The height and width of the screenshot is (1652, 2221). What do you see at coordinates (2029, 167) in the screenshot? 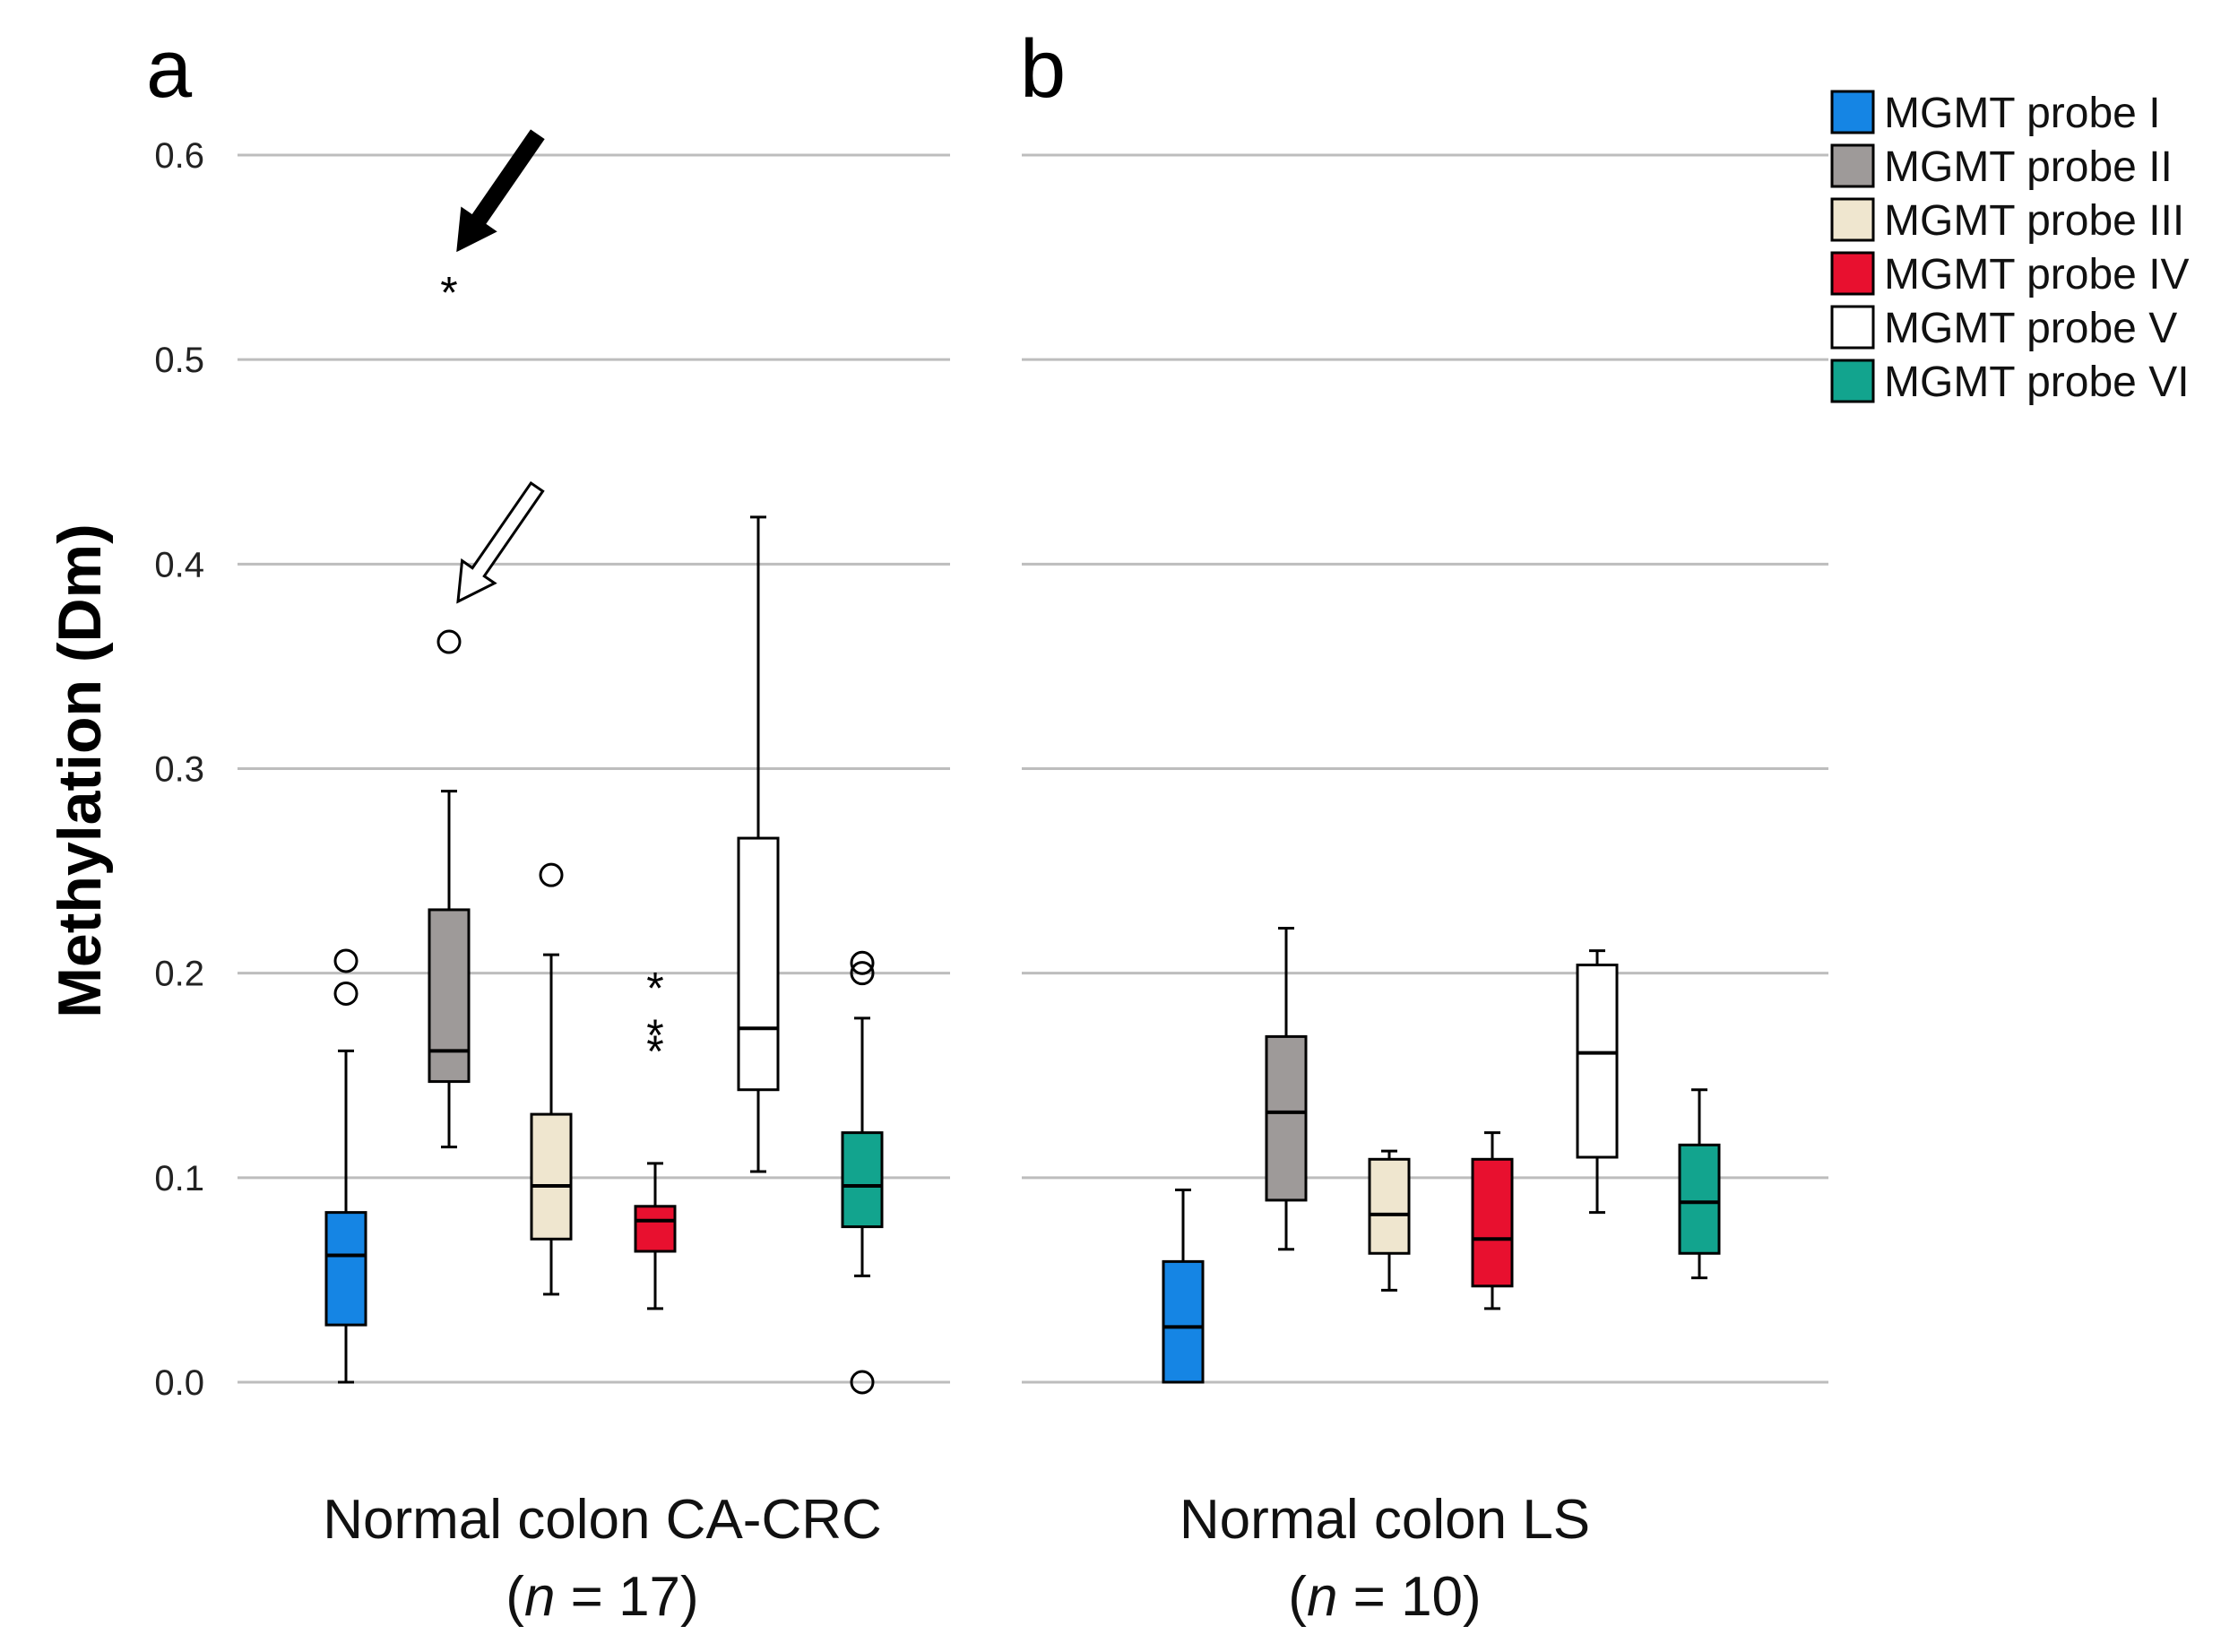
I see `legend-label: MGMT probe II` at bounding box center [2029, 167].